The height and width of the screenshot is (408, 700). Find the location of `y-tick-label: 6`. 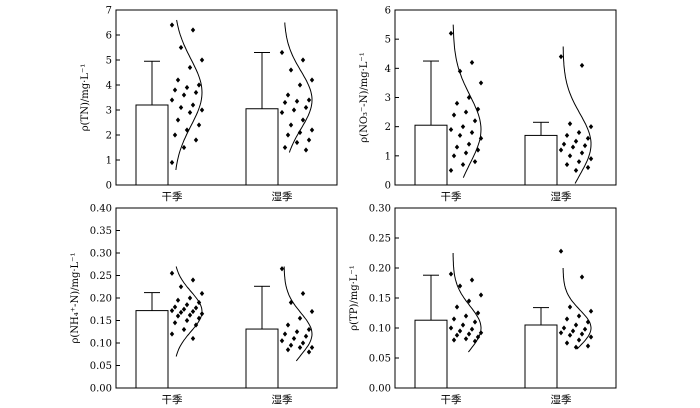

y-tick-label: 6 is located at coordinates (388, 11).